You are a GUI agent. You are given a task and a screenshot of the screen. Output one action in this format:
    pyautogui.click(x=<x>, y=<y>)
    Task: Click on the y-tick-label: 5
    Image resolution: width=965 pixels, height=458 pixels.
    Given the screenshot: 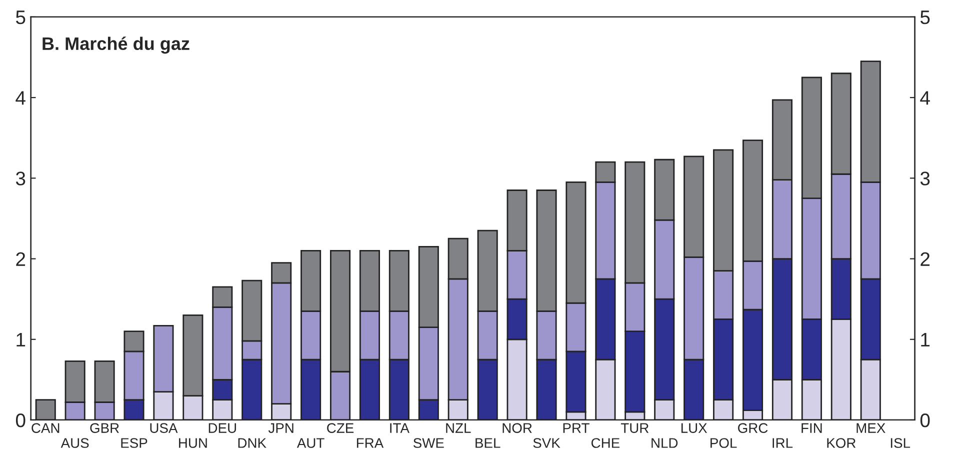 What is the action you would take?
    pyautogui.click(x=21, y=17)
    